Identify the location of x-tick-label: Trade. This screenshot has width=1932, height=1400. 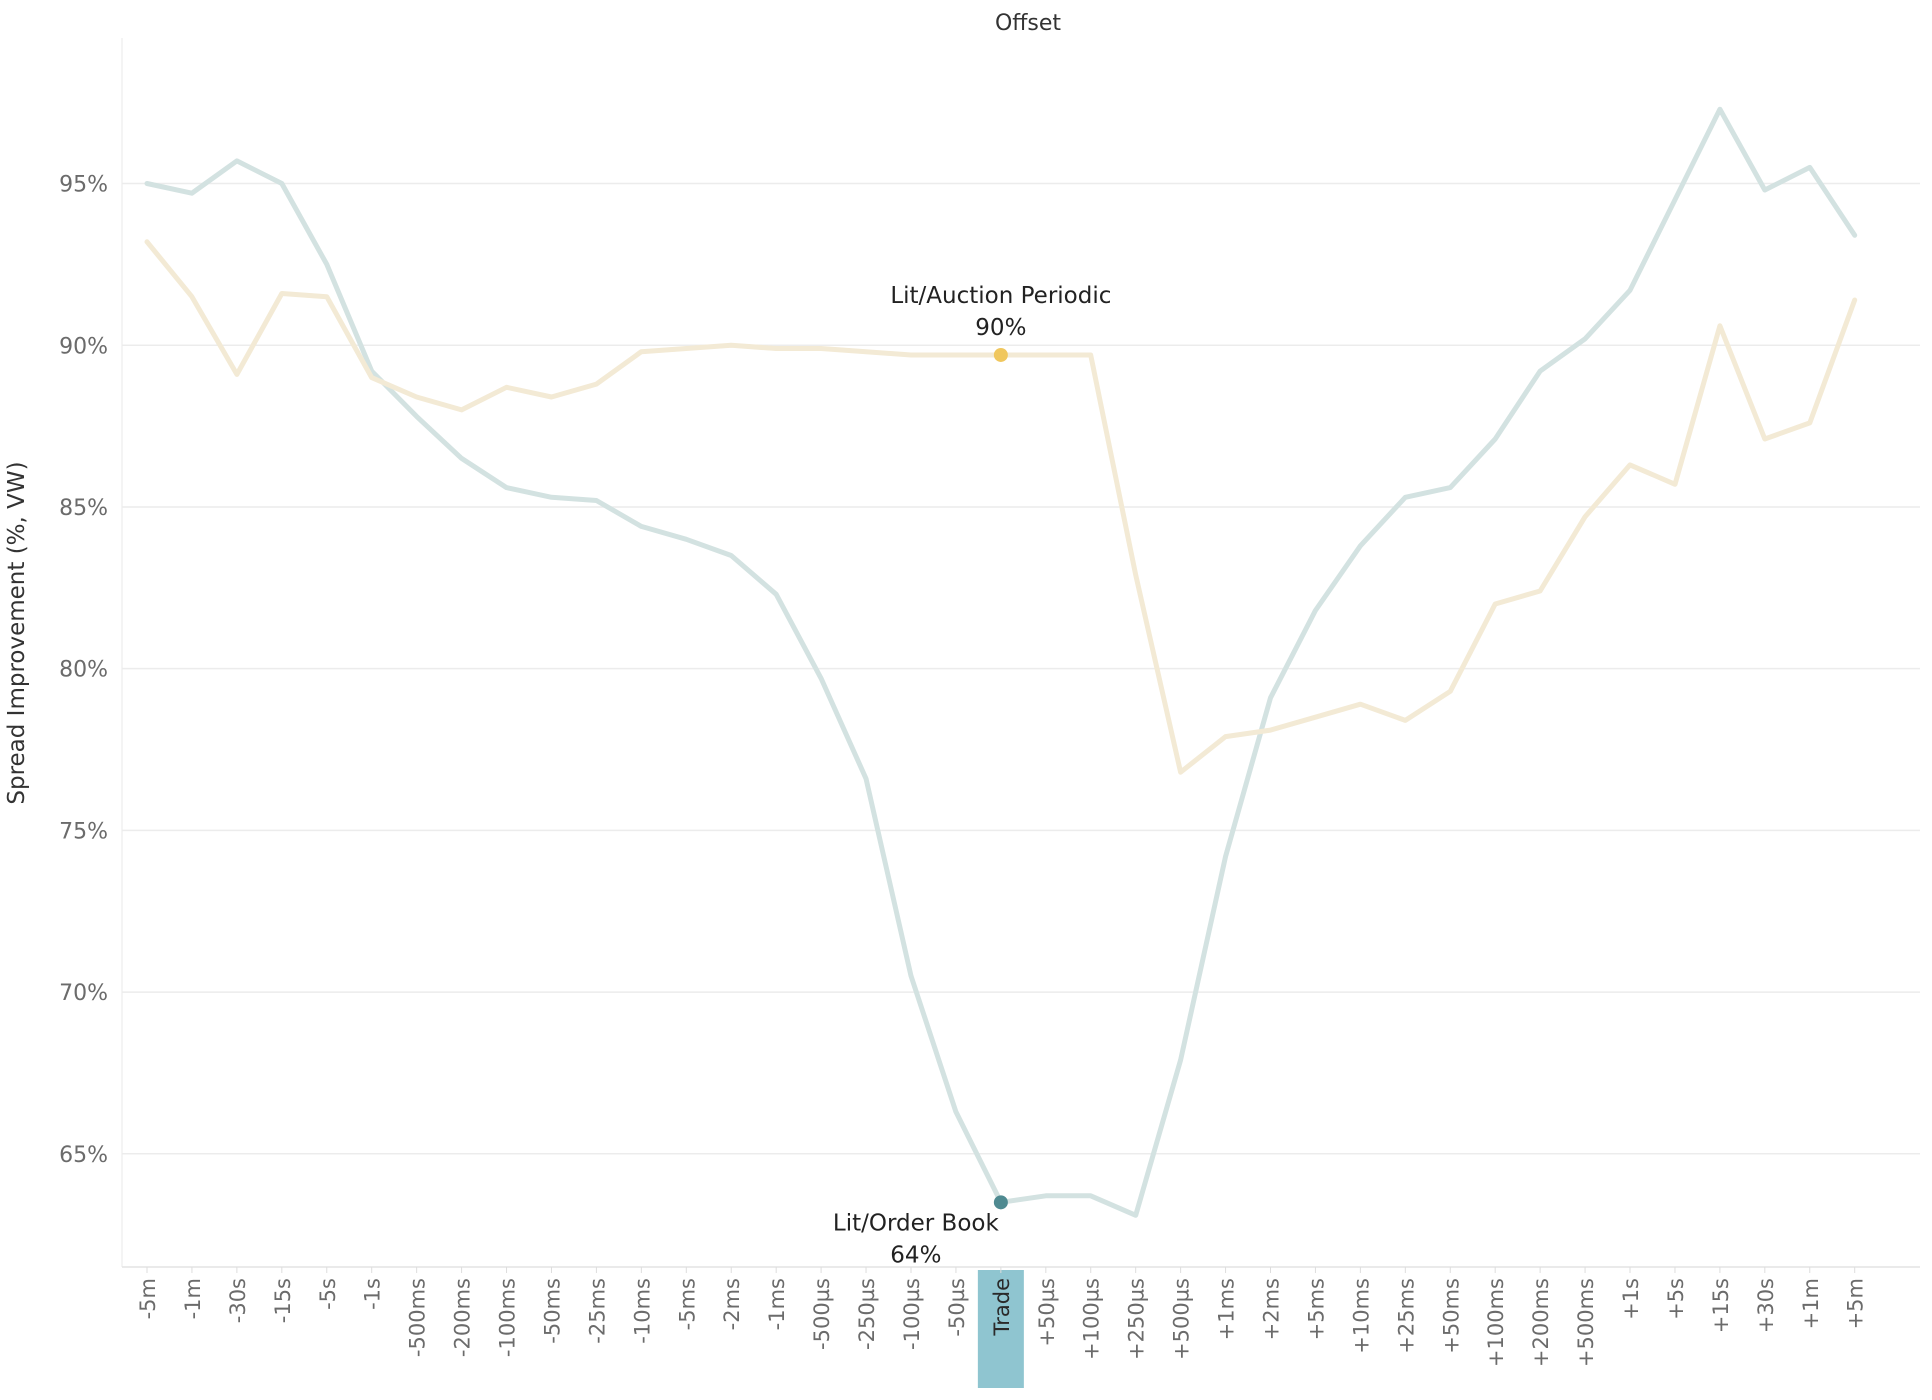
(1002, 1307).